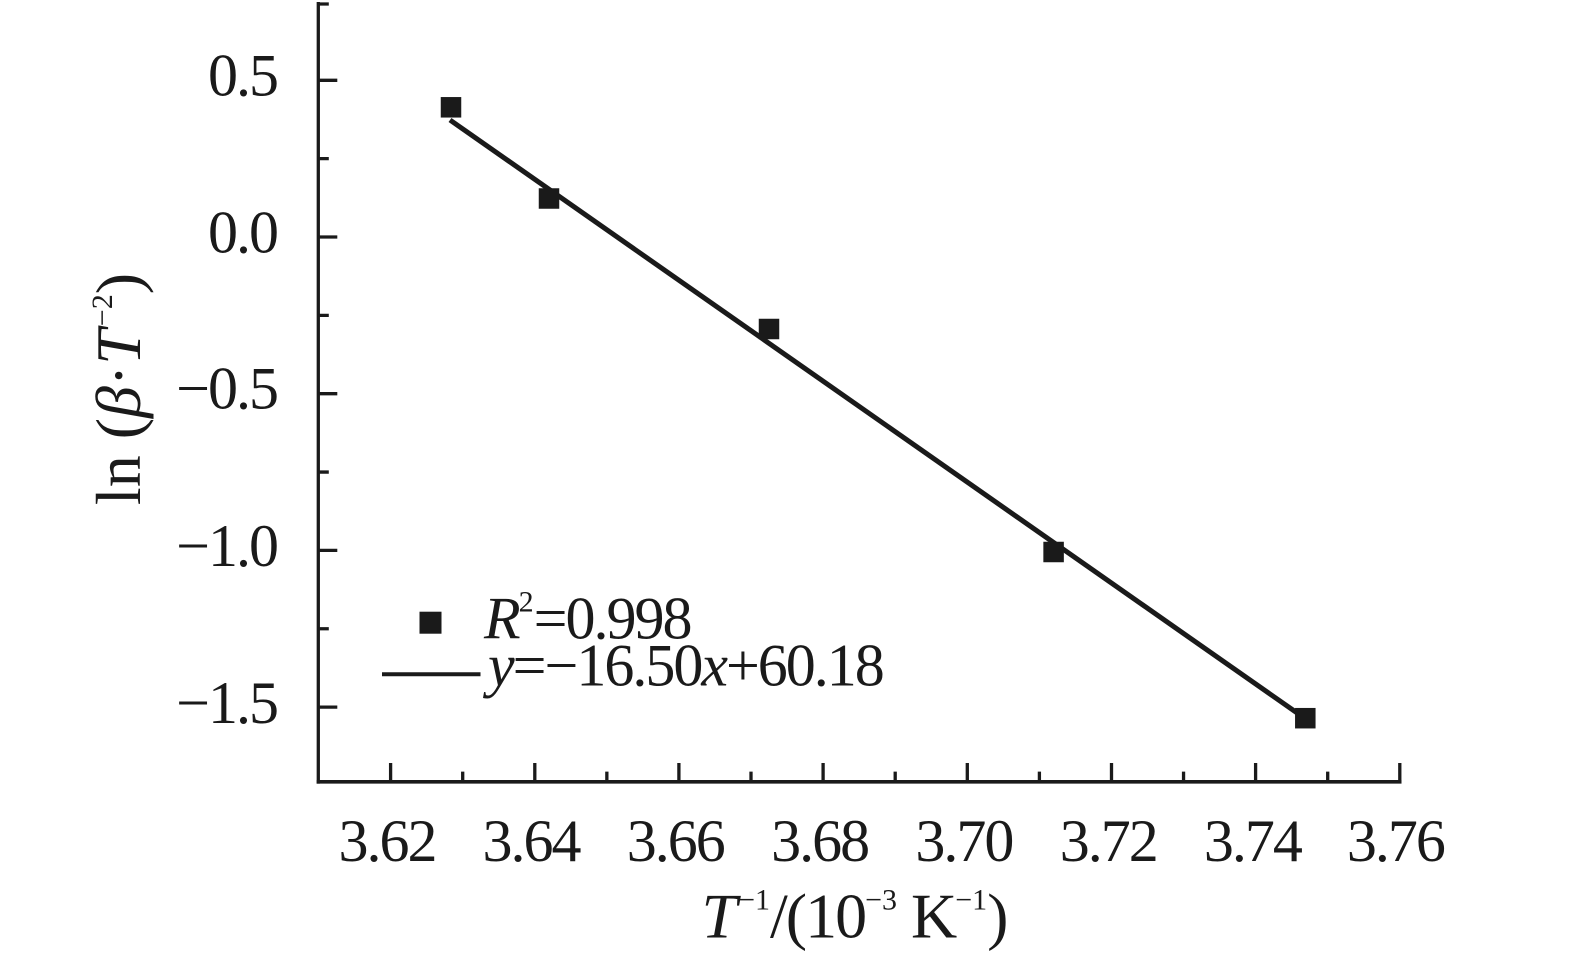 This screenshot has width=1575, height=955. I want to click on svg-text: 0.5, so click(242, 76).